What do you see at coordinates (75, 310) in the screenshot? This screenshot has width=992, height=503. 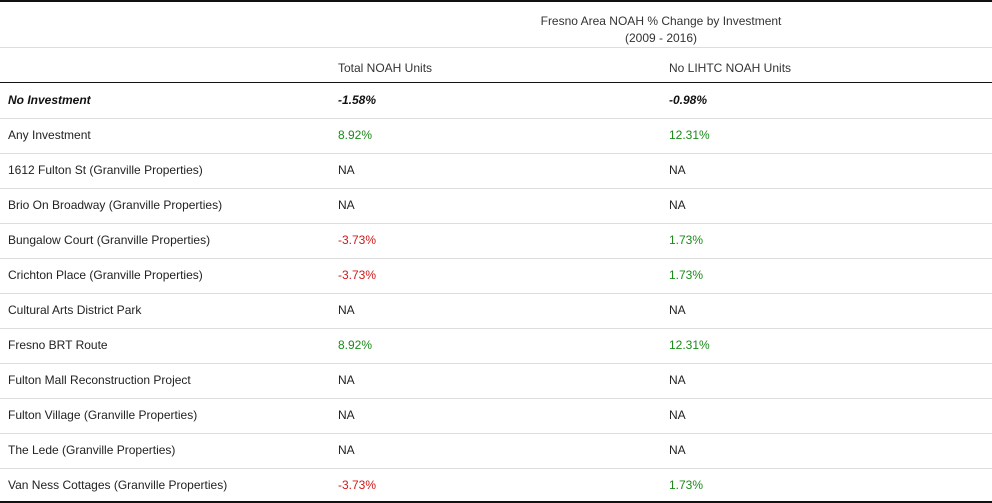 I see `row-label: Cultural Arts District Park` at bounding box center [75, 310].